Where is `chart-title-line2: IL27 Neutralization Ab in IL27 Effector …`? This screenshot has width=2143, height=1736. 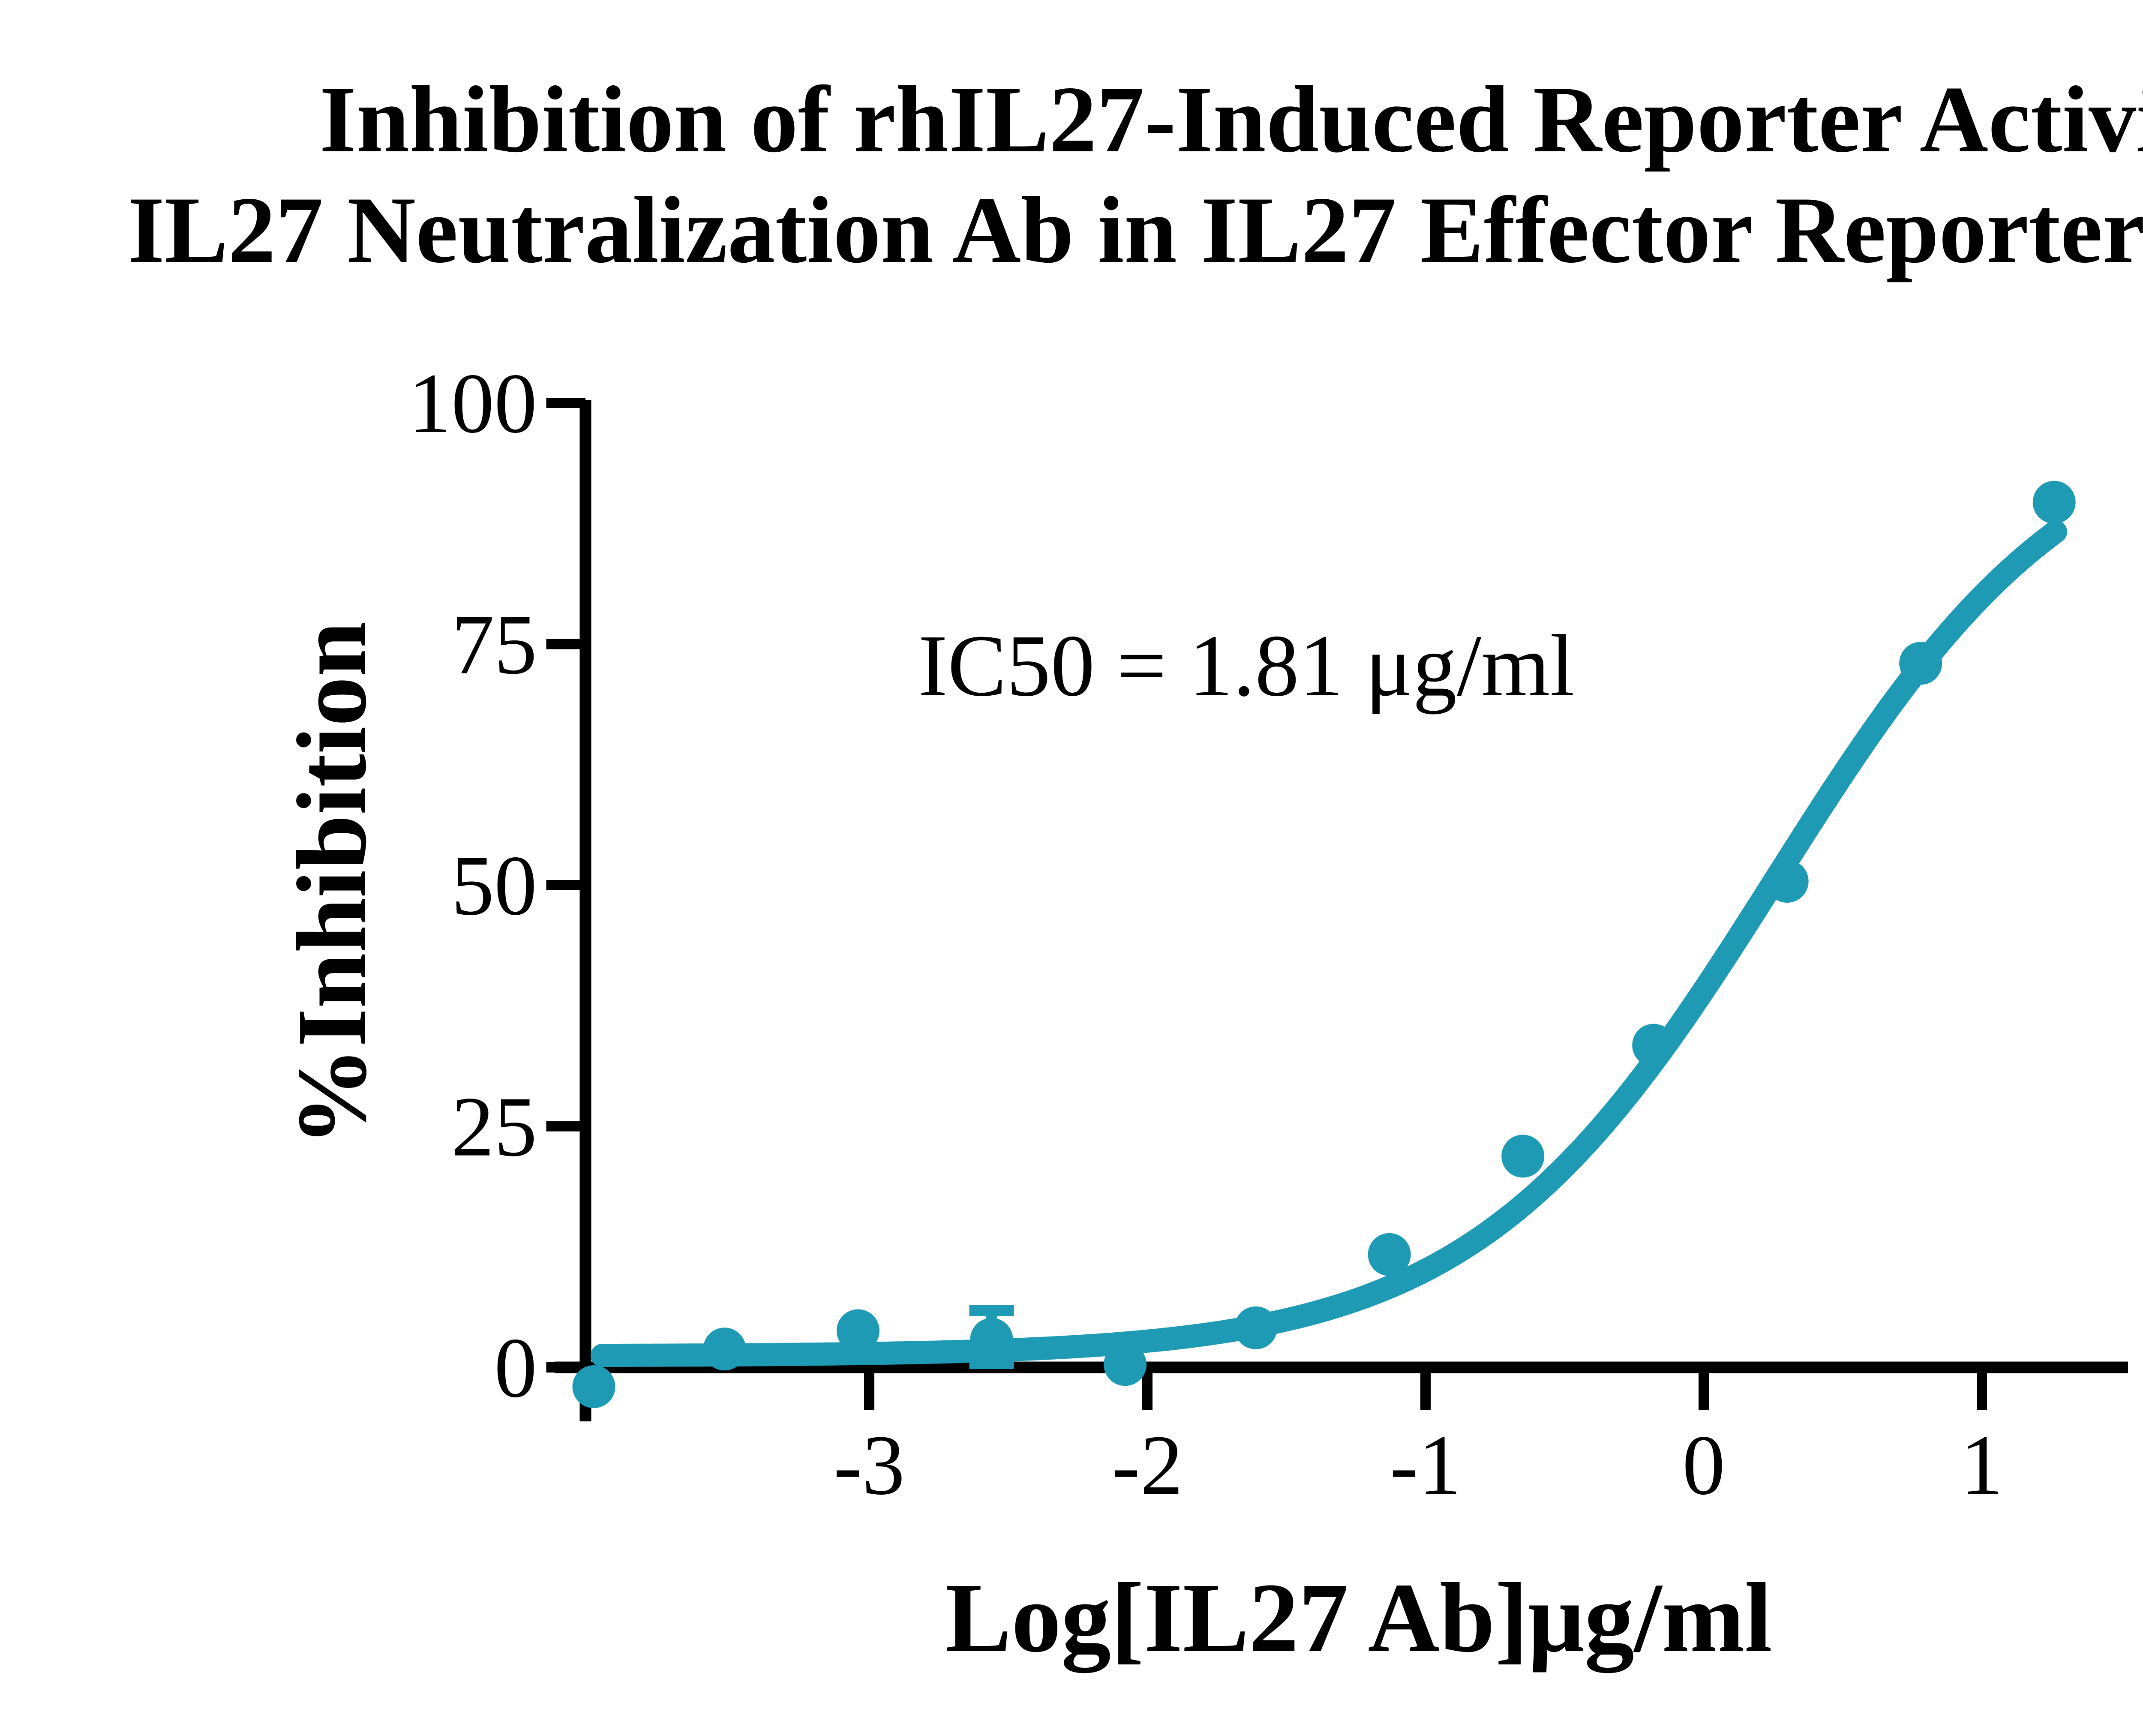
chart-title-line2: IL27 Neutralization Ab in IL27 Effector … is located at coordinates (1135, 230).